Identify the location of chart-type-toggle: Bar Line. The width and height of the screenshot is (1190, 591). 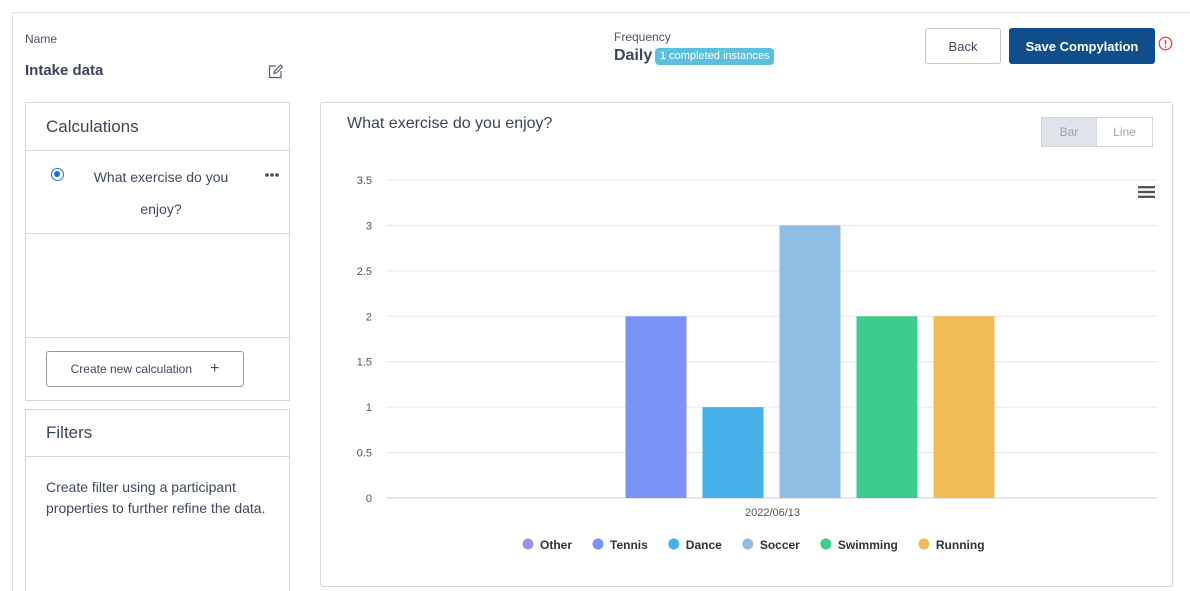
(1097, 132).